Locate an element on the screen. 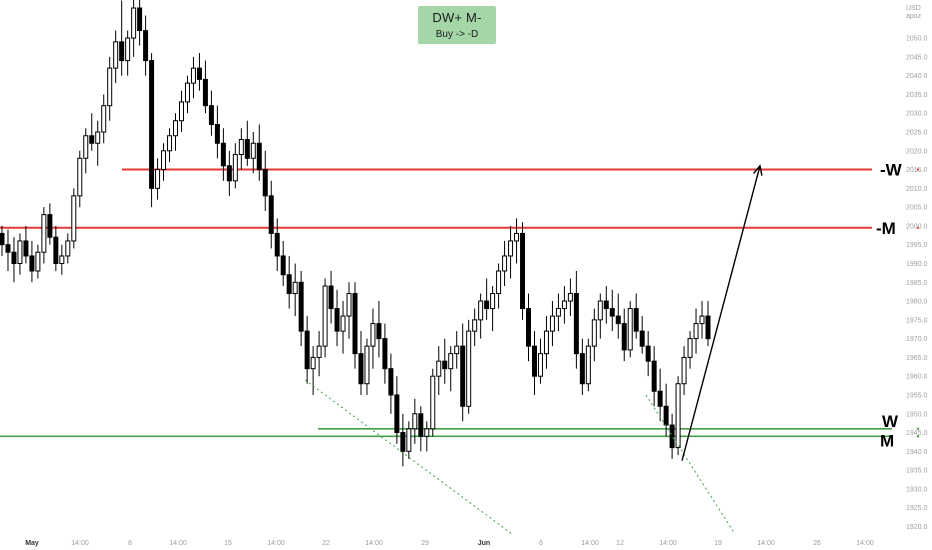 Image resolution: width=932 pixels, height=550 pixels. y-tick-label: 2050.0 is located at coordinates (917, 39).